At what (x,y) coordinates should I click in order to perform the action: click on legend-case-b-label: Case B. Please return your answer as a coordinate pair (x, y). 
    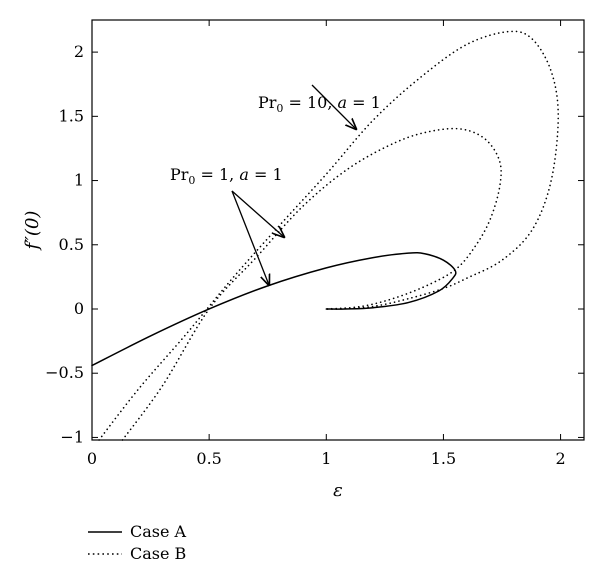
    Looking at the image, I should click on (158, 553).